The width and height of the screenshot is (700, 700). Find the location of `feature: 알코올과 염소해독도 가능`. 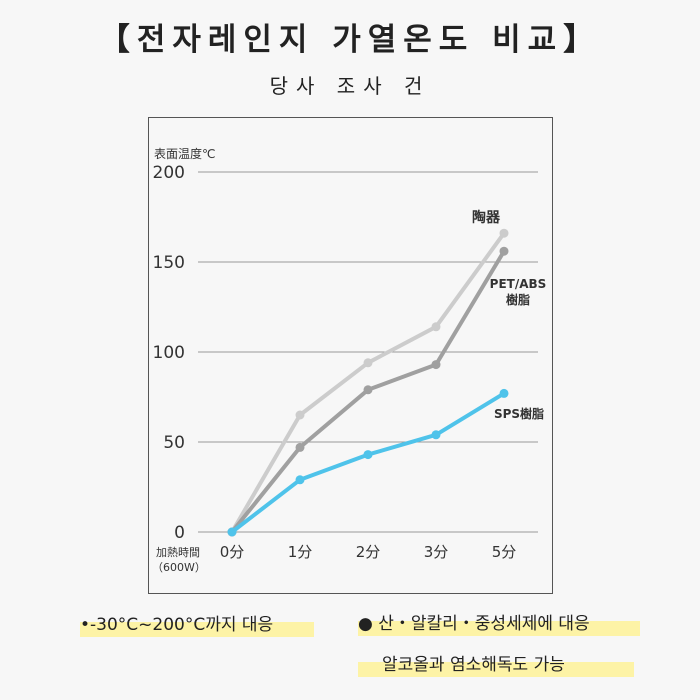

feature: 알코올과 염소해독도 가능 is located at coordinates (496, 663).